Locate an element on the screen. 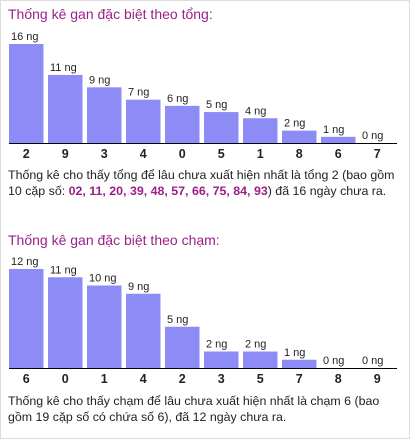 This screenshot has width=410, height=439. bar-value-label: 7 ng is located at coordinates (138, 93).